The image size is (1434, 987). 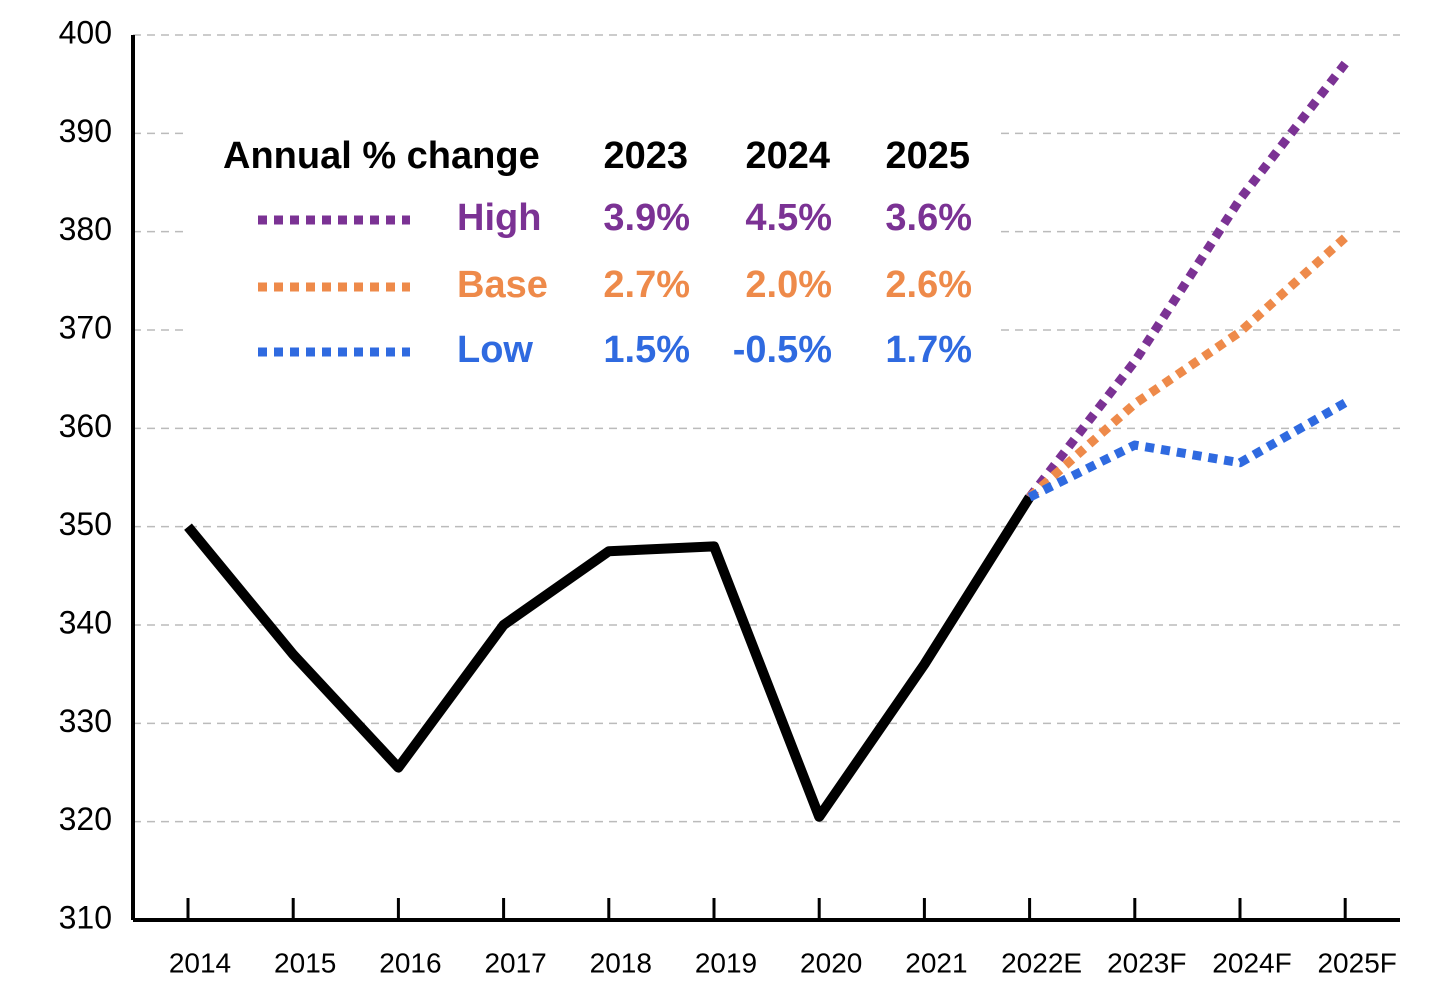 What do you see at coordinates (645, 156) in the screenshot?
I see `legend-column: 2023` at bounding box center [645, 156].